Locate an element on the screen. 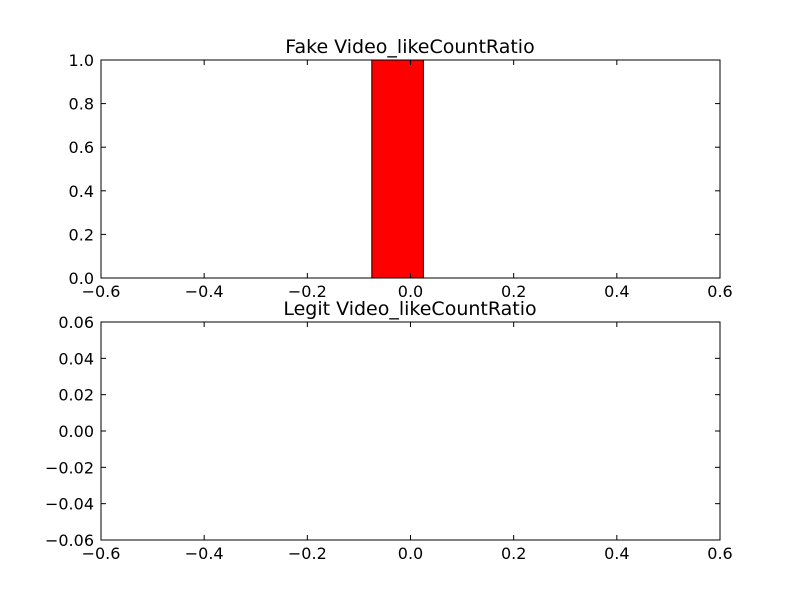 The image size is (800, 600). y-tick-label: 0.4 is located at coordinates (81, 191).